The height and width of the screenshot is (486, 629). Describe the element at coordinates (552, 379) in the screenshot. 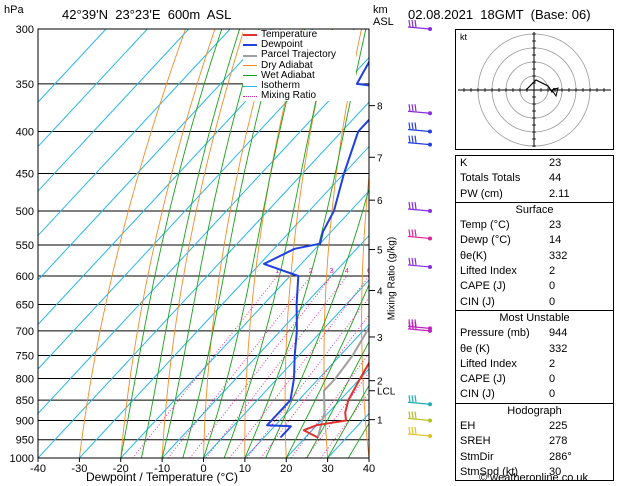

I see `most-unstable-value: 0` at that location.